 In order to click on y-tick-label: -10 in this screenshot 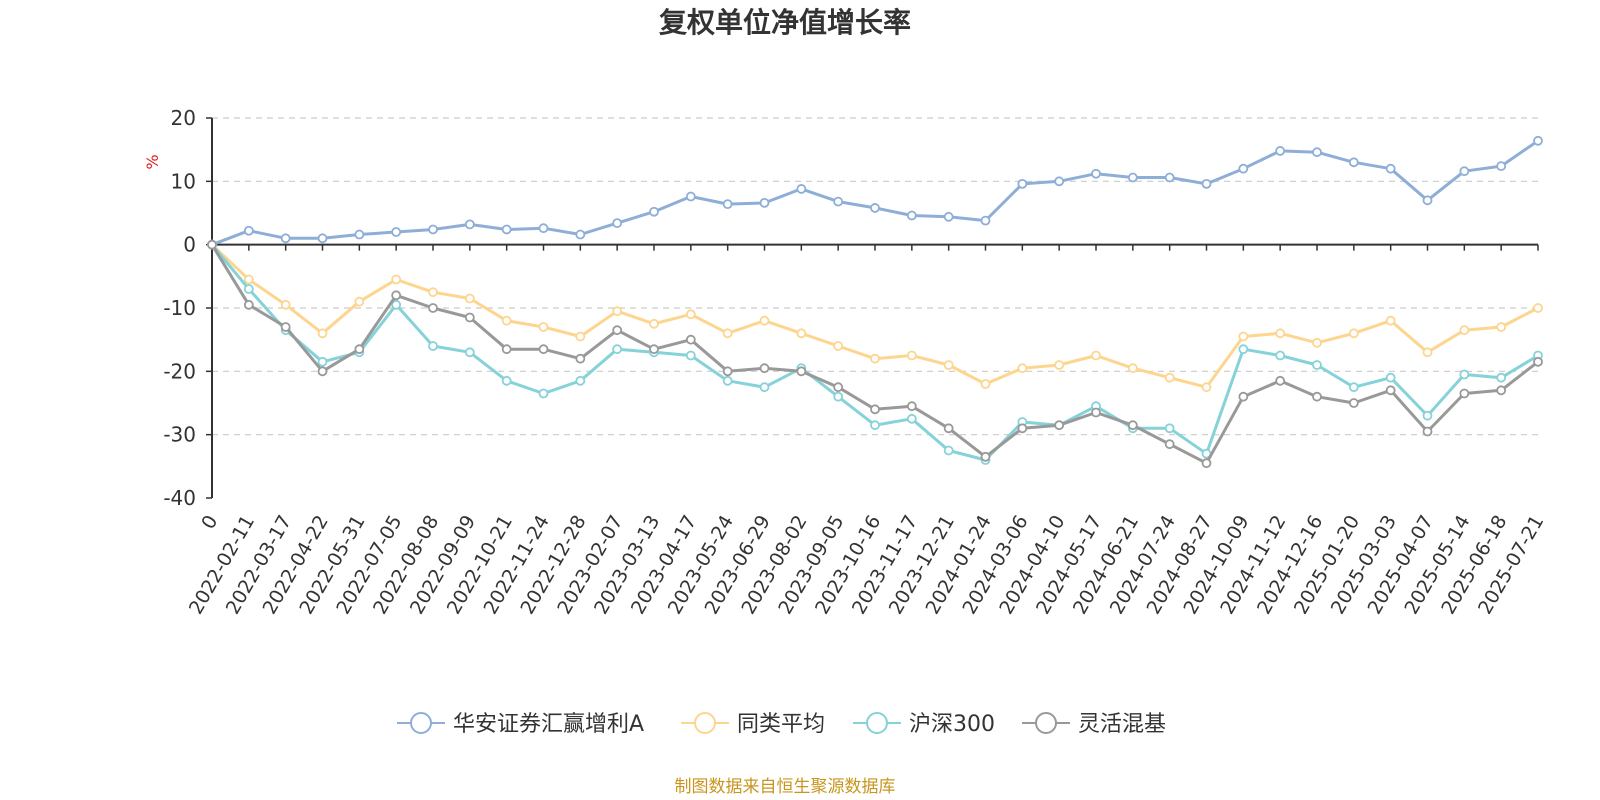, I will do `click(179, 308)`.